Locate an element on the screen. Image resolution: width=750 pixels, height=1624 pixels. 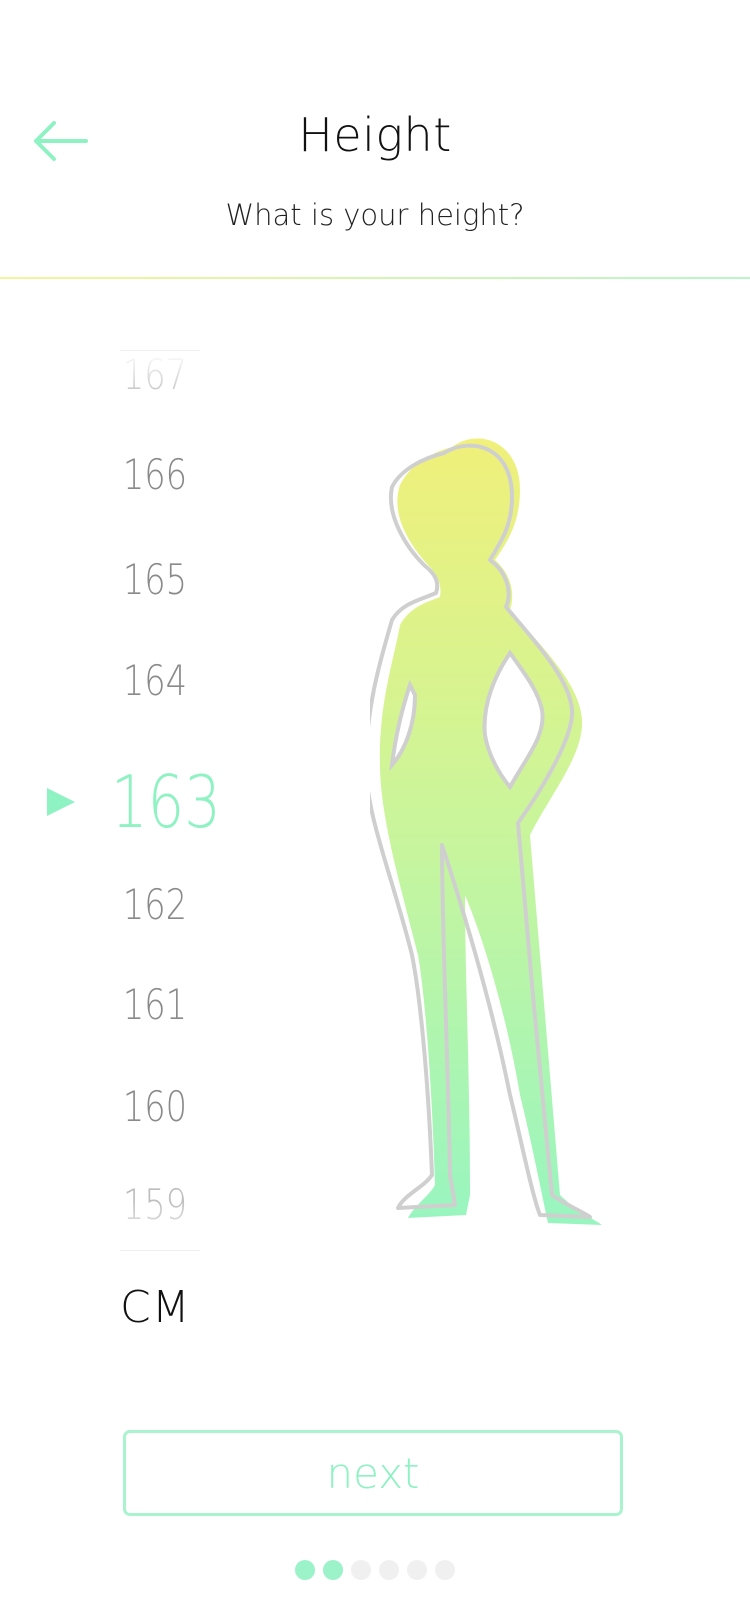
pagination-dots is located at coordinates (375, 1572).